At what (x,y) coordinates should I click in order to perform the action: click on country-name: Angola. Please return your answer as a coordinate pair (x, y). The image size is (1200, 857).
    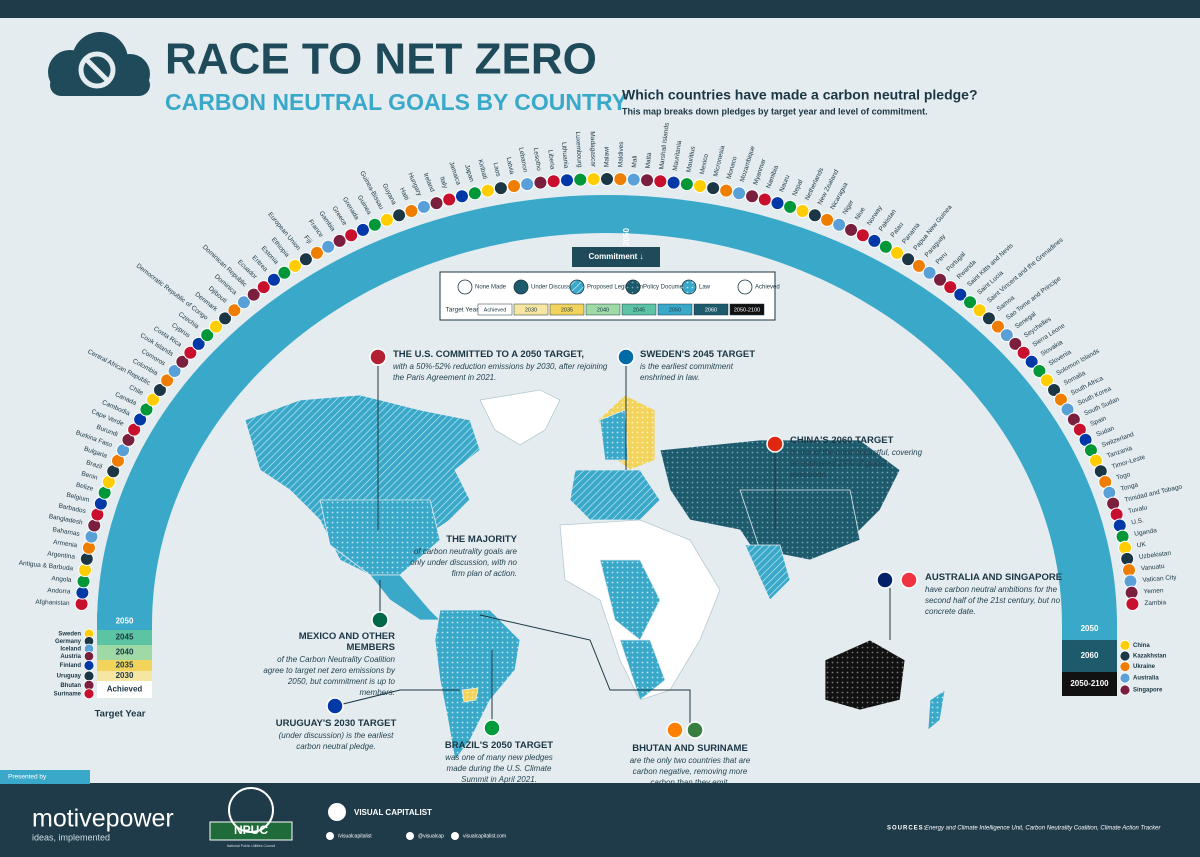
    Looking at the image, I should click on (61, 579).